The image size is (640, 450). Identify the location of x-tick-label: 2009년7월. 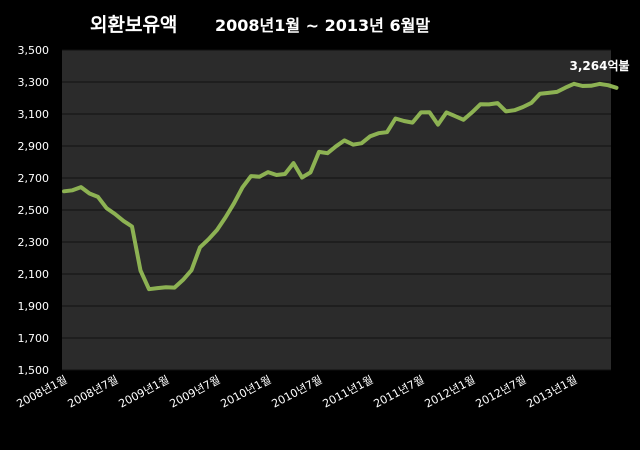
(195, 391).